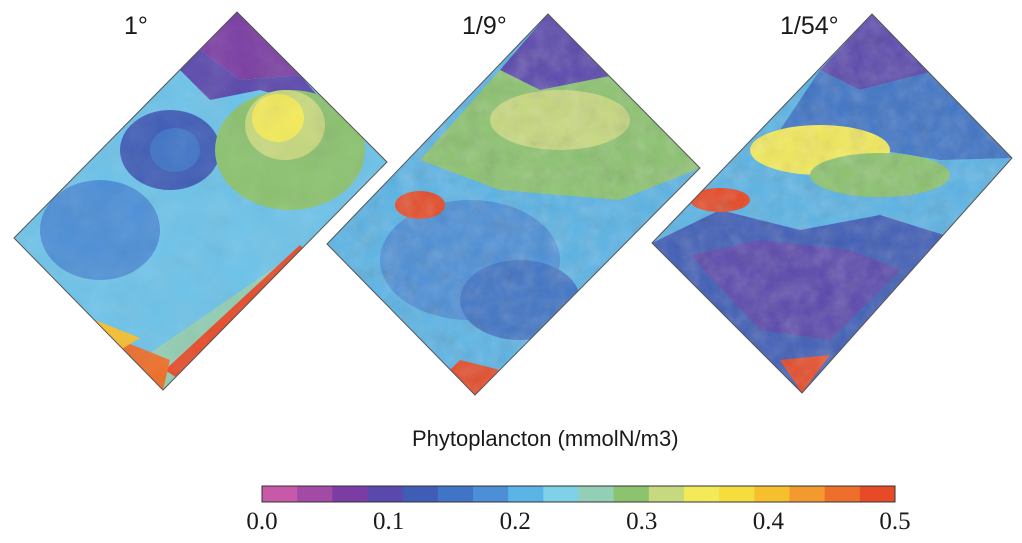 This screenshot has height=543, width=1022. Describe the element at coordinates (484, 26) in the screenshot. I see `panel-title-1-9deg: 1/9°` at that location.